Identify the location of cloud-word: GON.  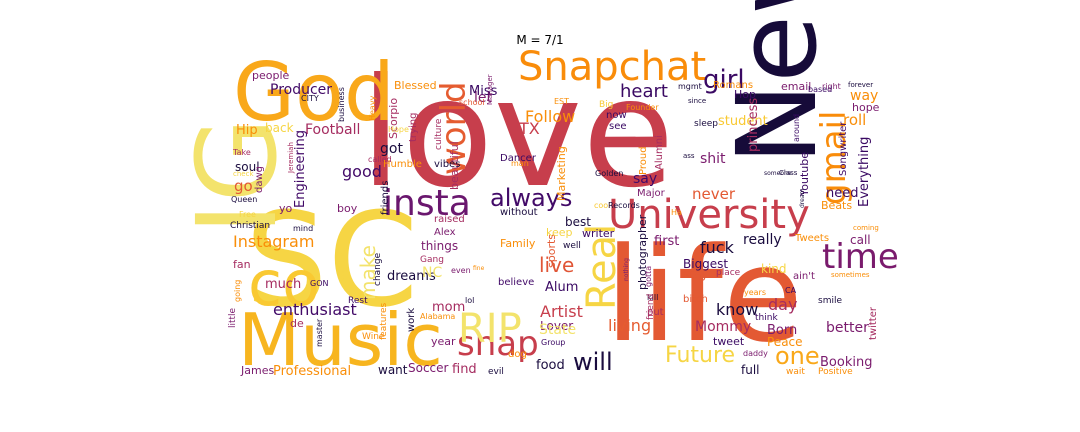
(319, 283).